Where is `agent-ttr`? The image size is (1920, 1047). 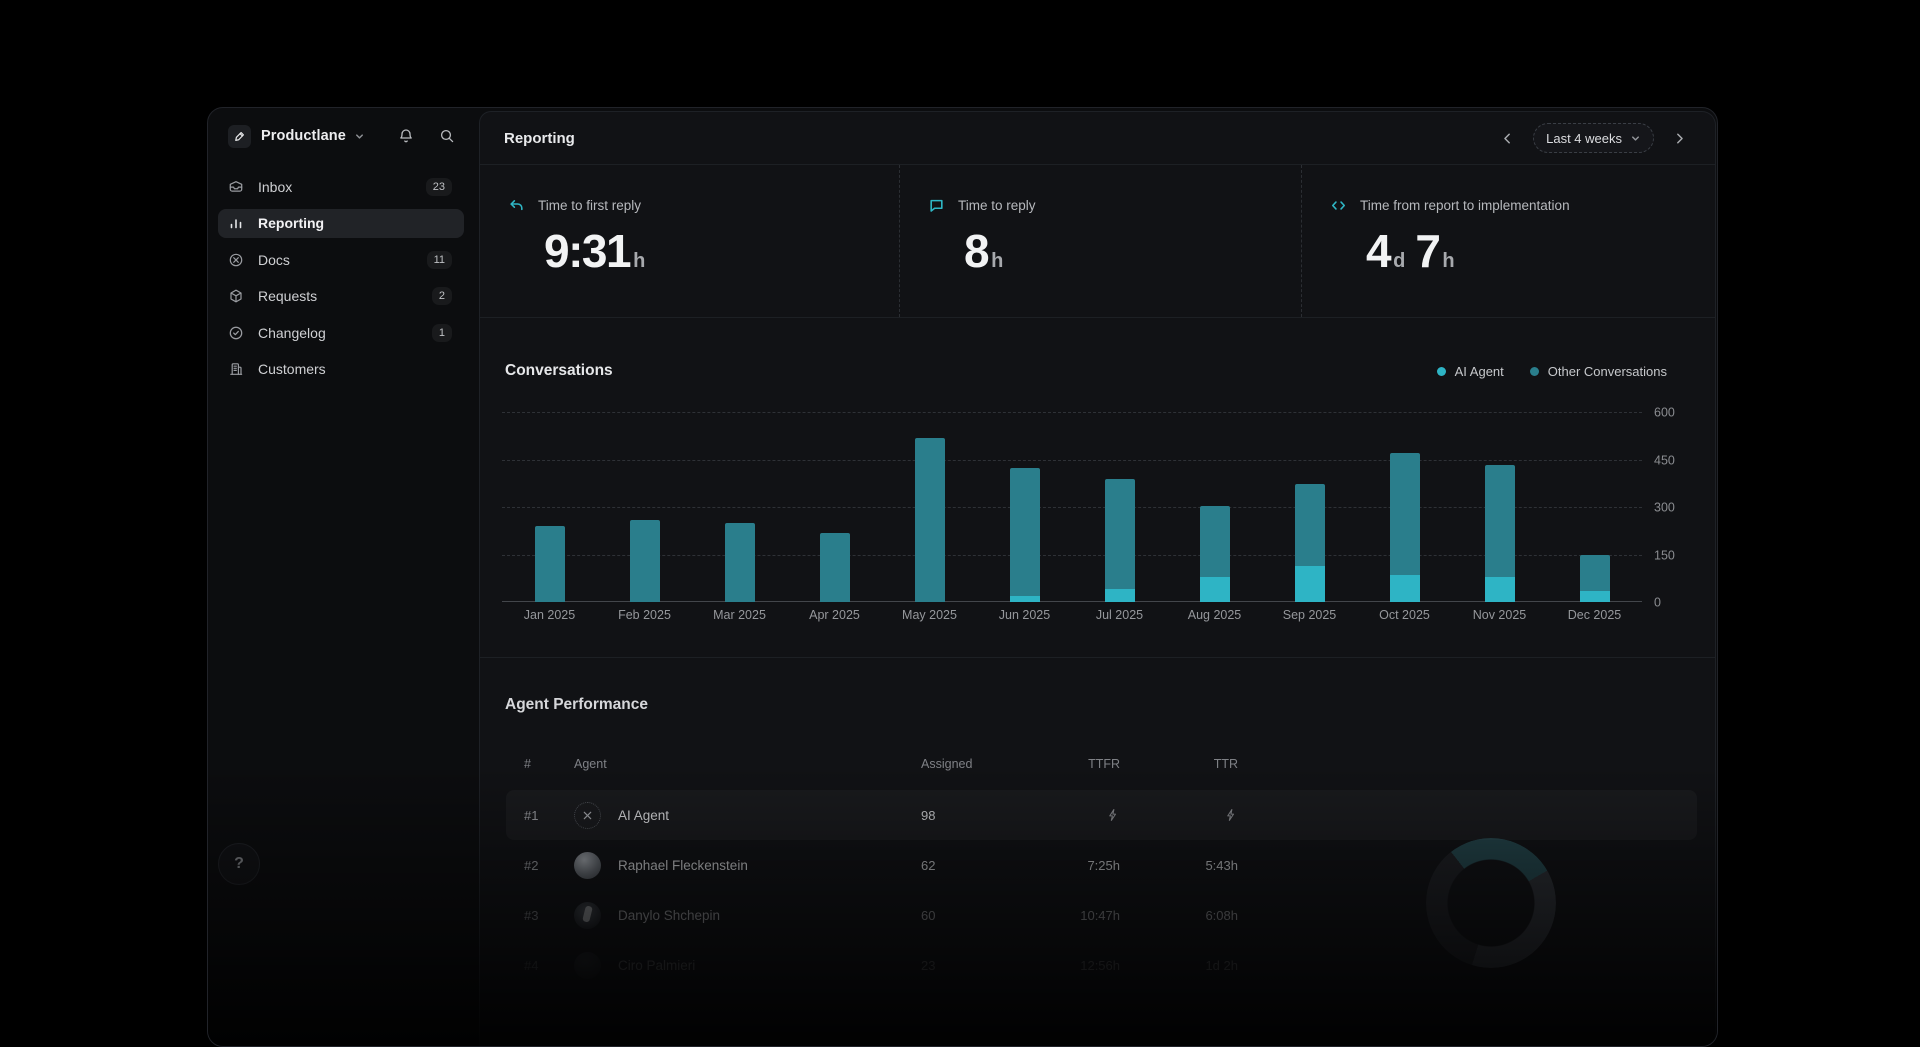 agent-ttr is located at coordinates (1179, 815).